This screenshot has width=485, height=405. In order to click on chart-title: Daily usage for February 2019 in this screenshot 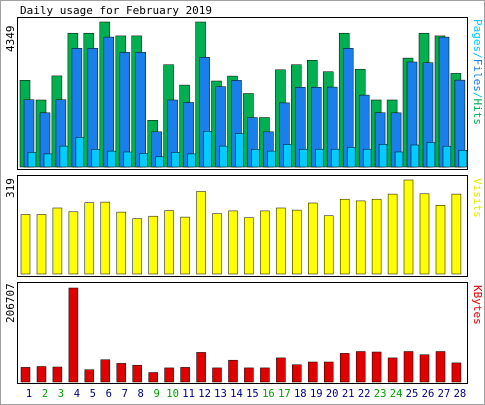, I will do `click(116, 10)`.